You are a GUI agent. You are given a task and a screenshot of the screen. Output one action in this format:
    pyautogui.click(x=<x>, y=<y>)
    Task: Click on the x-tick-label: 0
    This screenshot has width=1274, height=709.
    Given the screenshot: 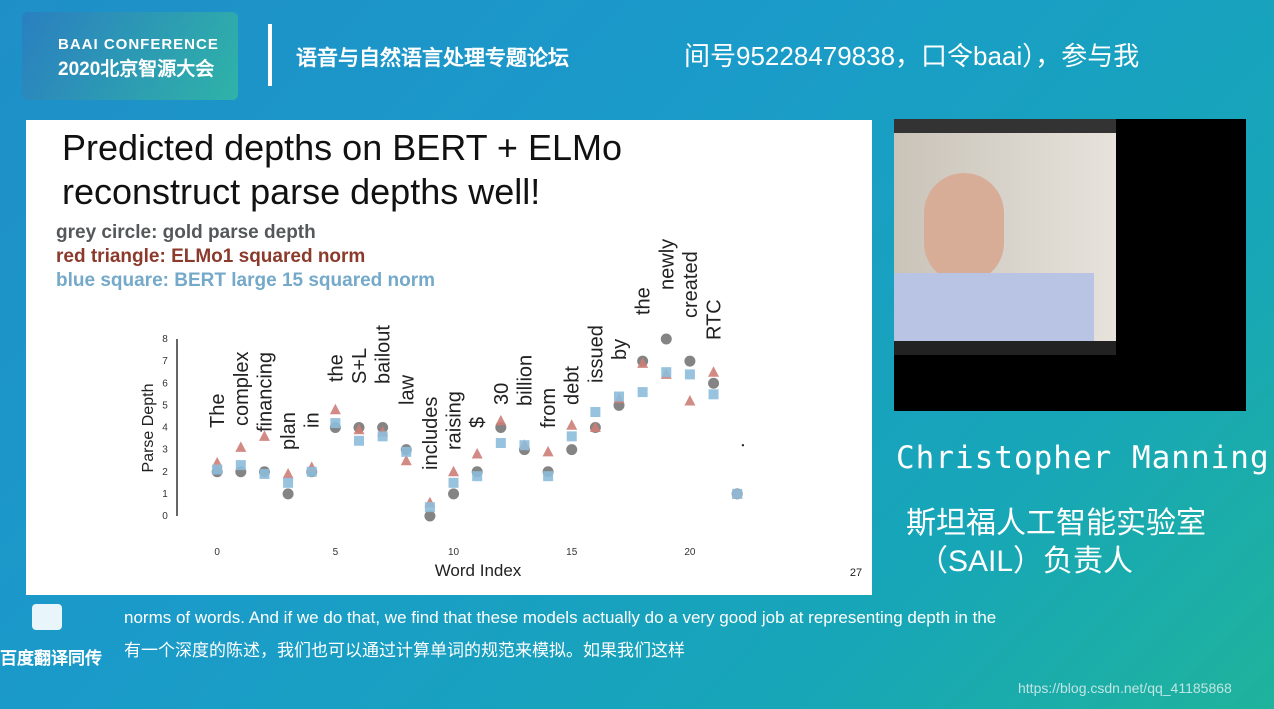 What is the action you would take?
    pyautogui.click(x=217, y=552)
    